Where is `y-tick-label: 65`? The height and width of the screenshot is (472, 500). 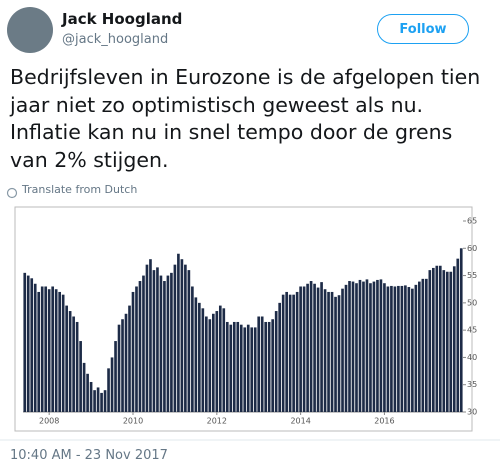
y-tick-label: 65 is located at coordinates (472, 221).